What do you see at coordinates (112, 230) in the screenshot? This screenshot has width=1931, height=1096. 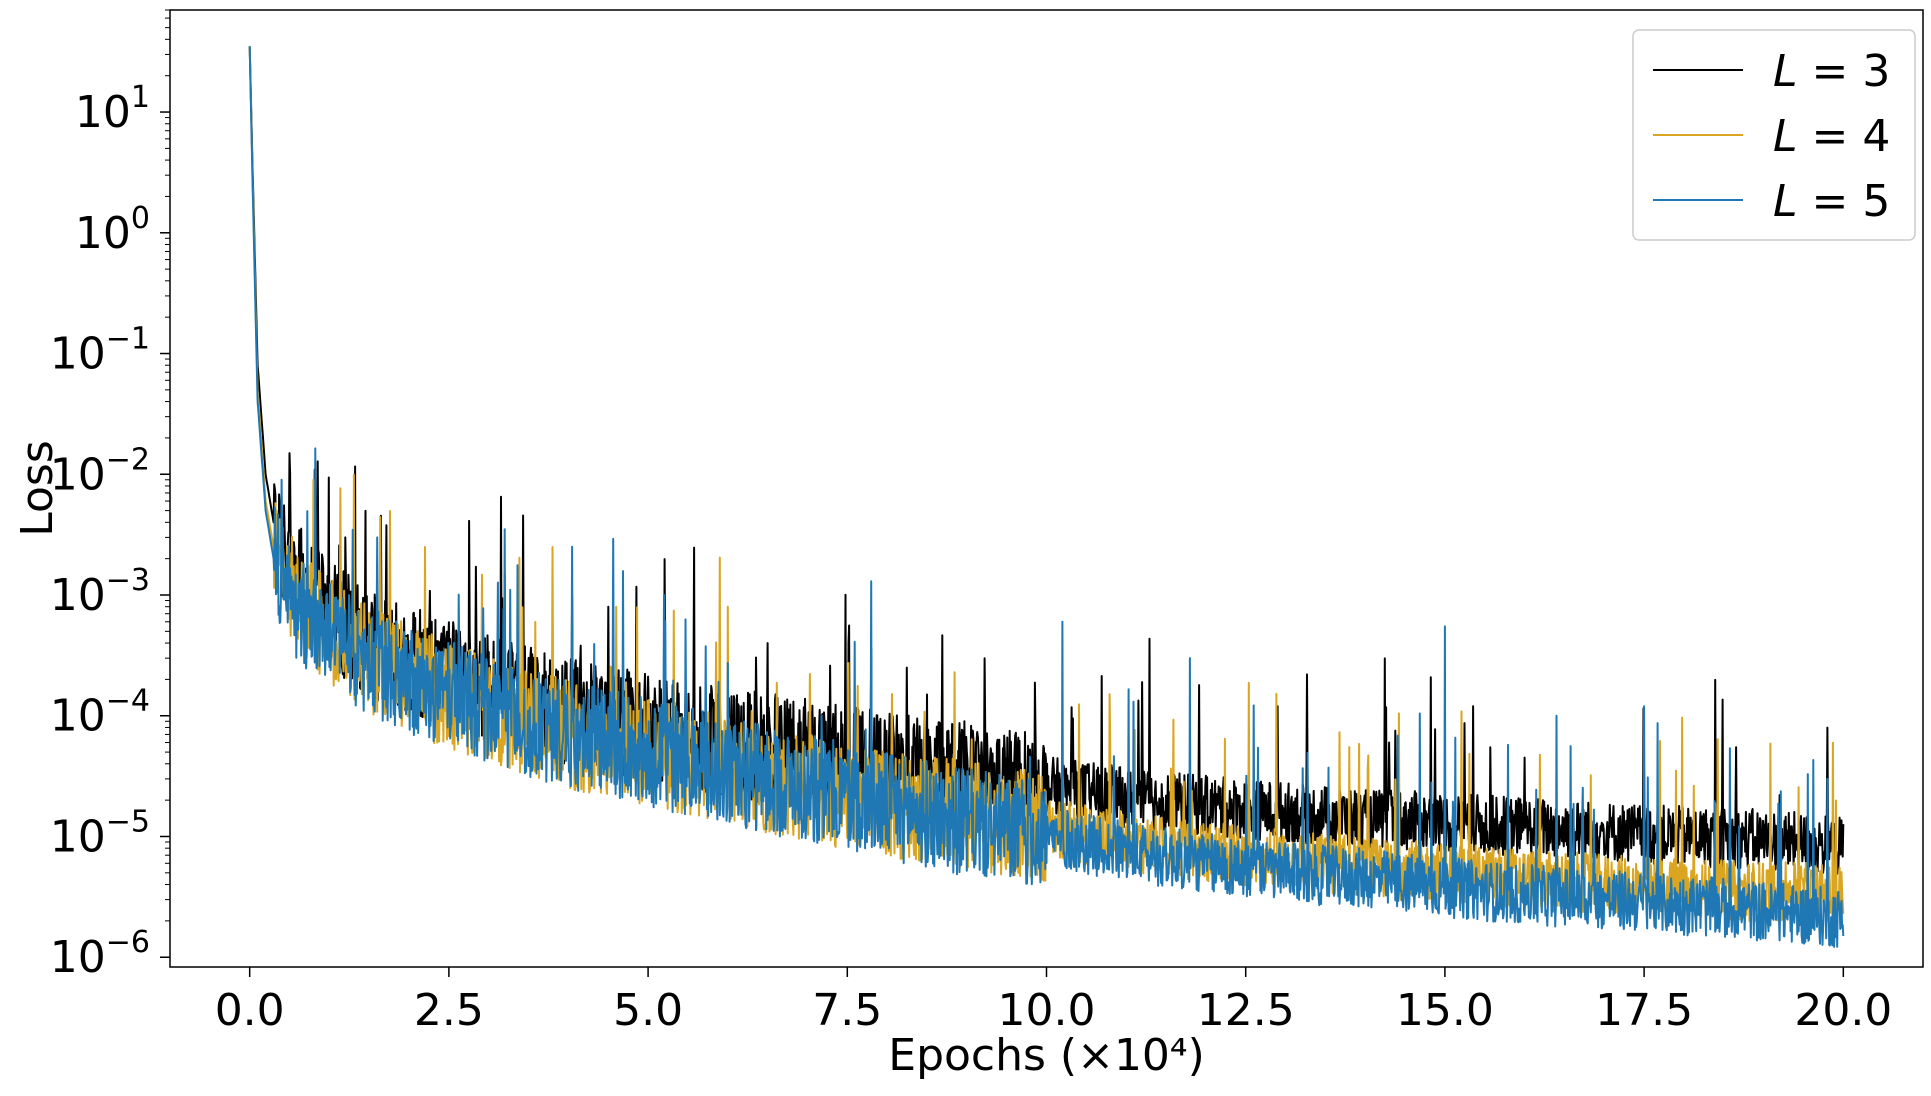 I see `y-tick-label: 10⁰` at bounding box center [112, 230].